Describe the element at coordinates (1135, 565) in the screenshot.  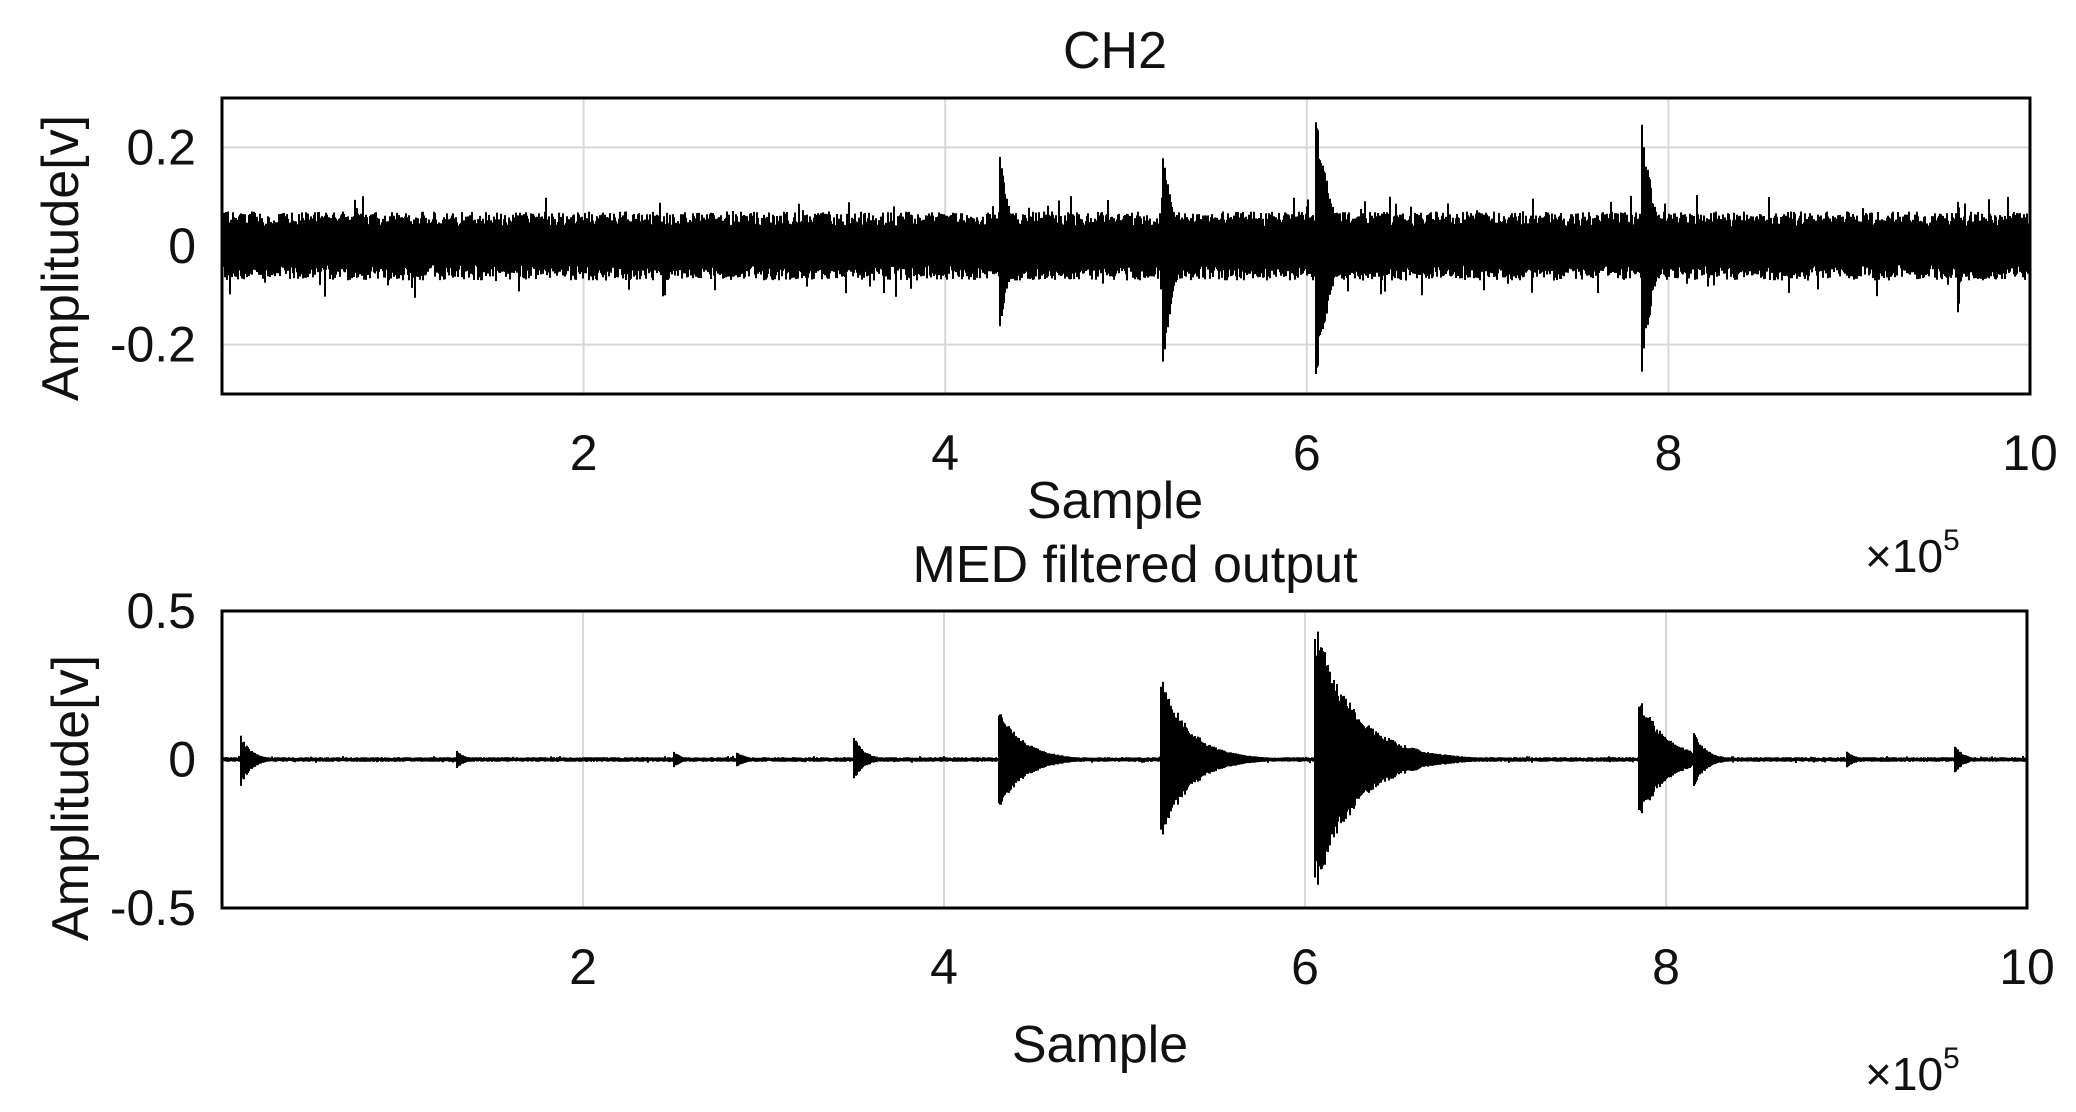
I see `chart-title: MED filtered output` at that location.